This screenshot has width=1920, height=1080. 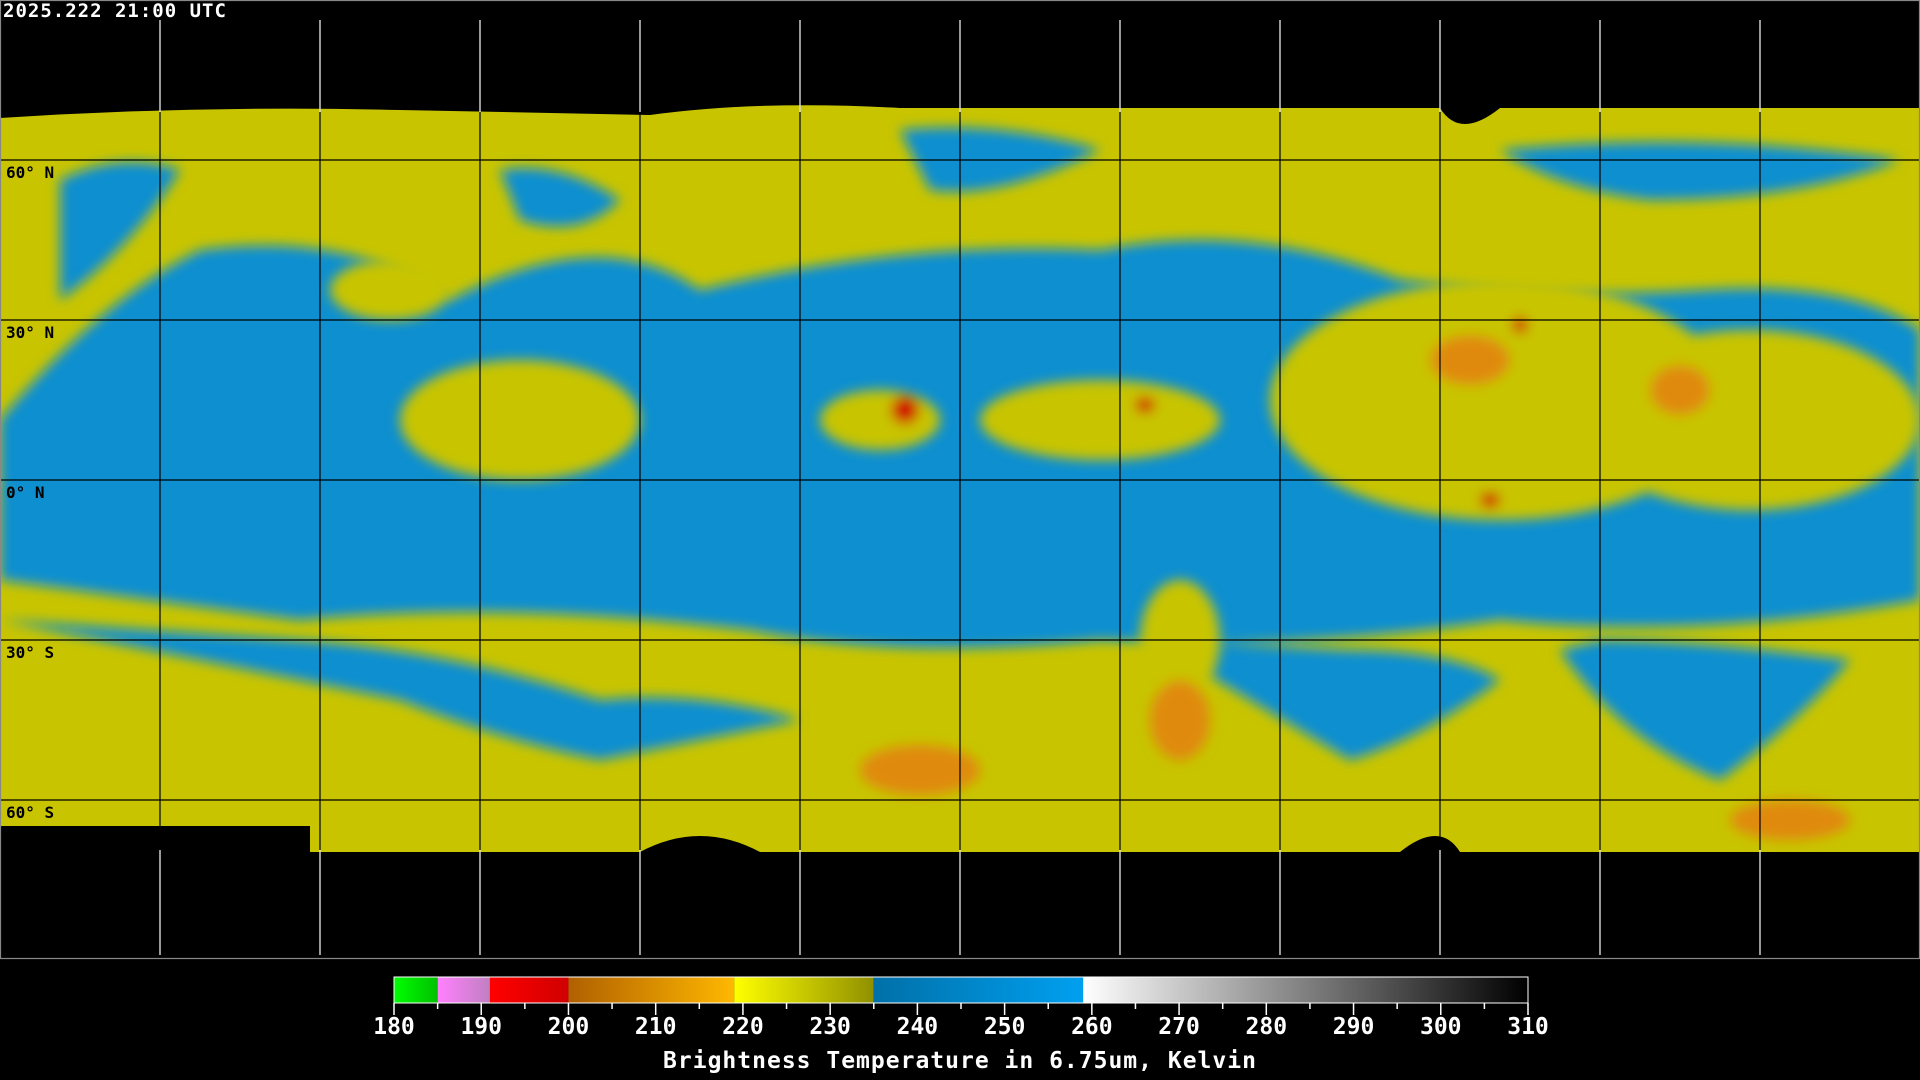 I want to click on lat-label-60n: 60° N, so click(x=30, y=172).